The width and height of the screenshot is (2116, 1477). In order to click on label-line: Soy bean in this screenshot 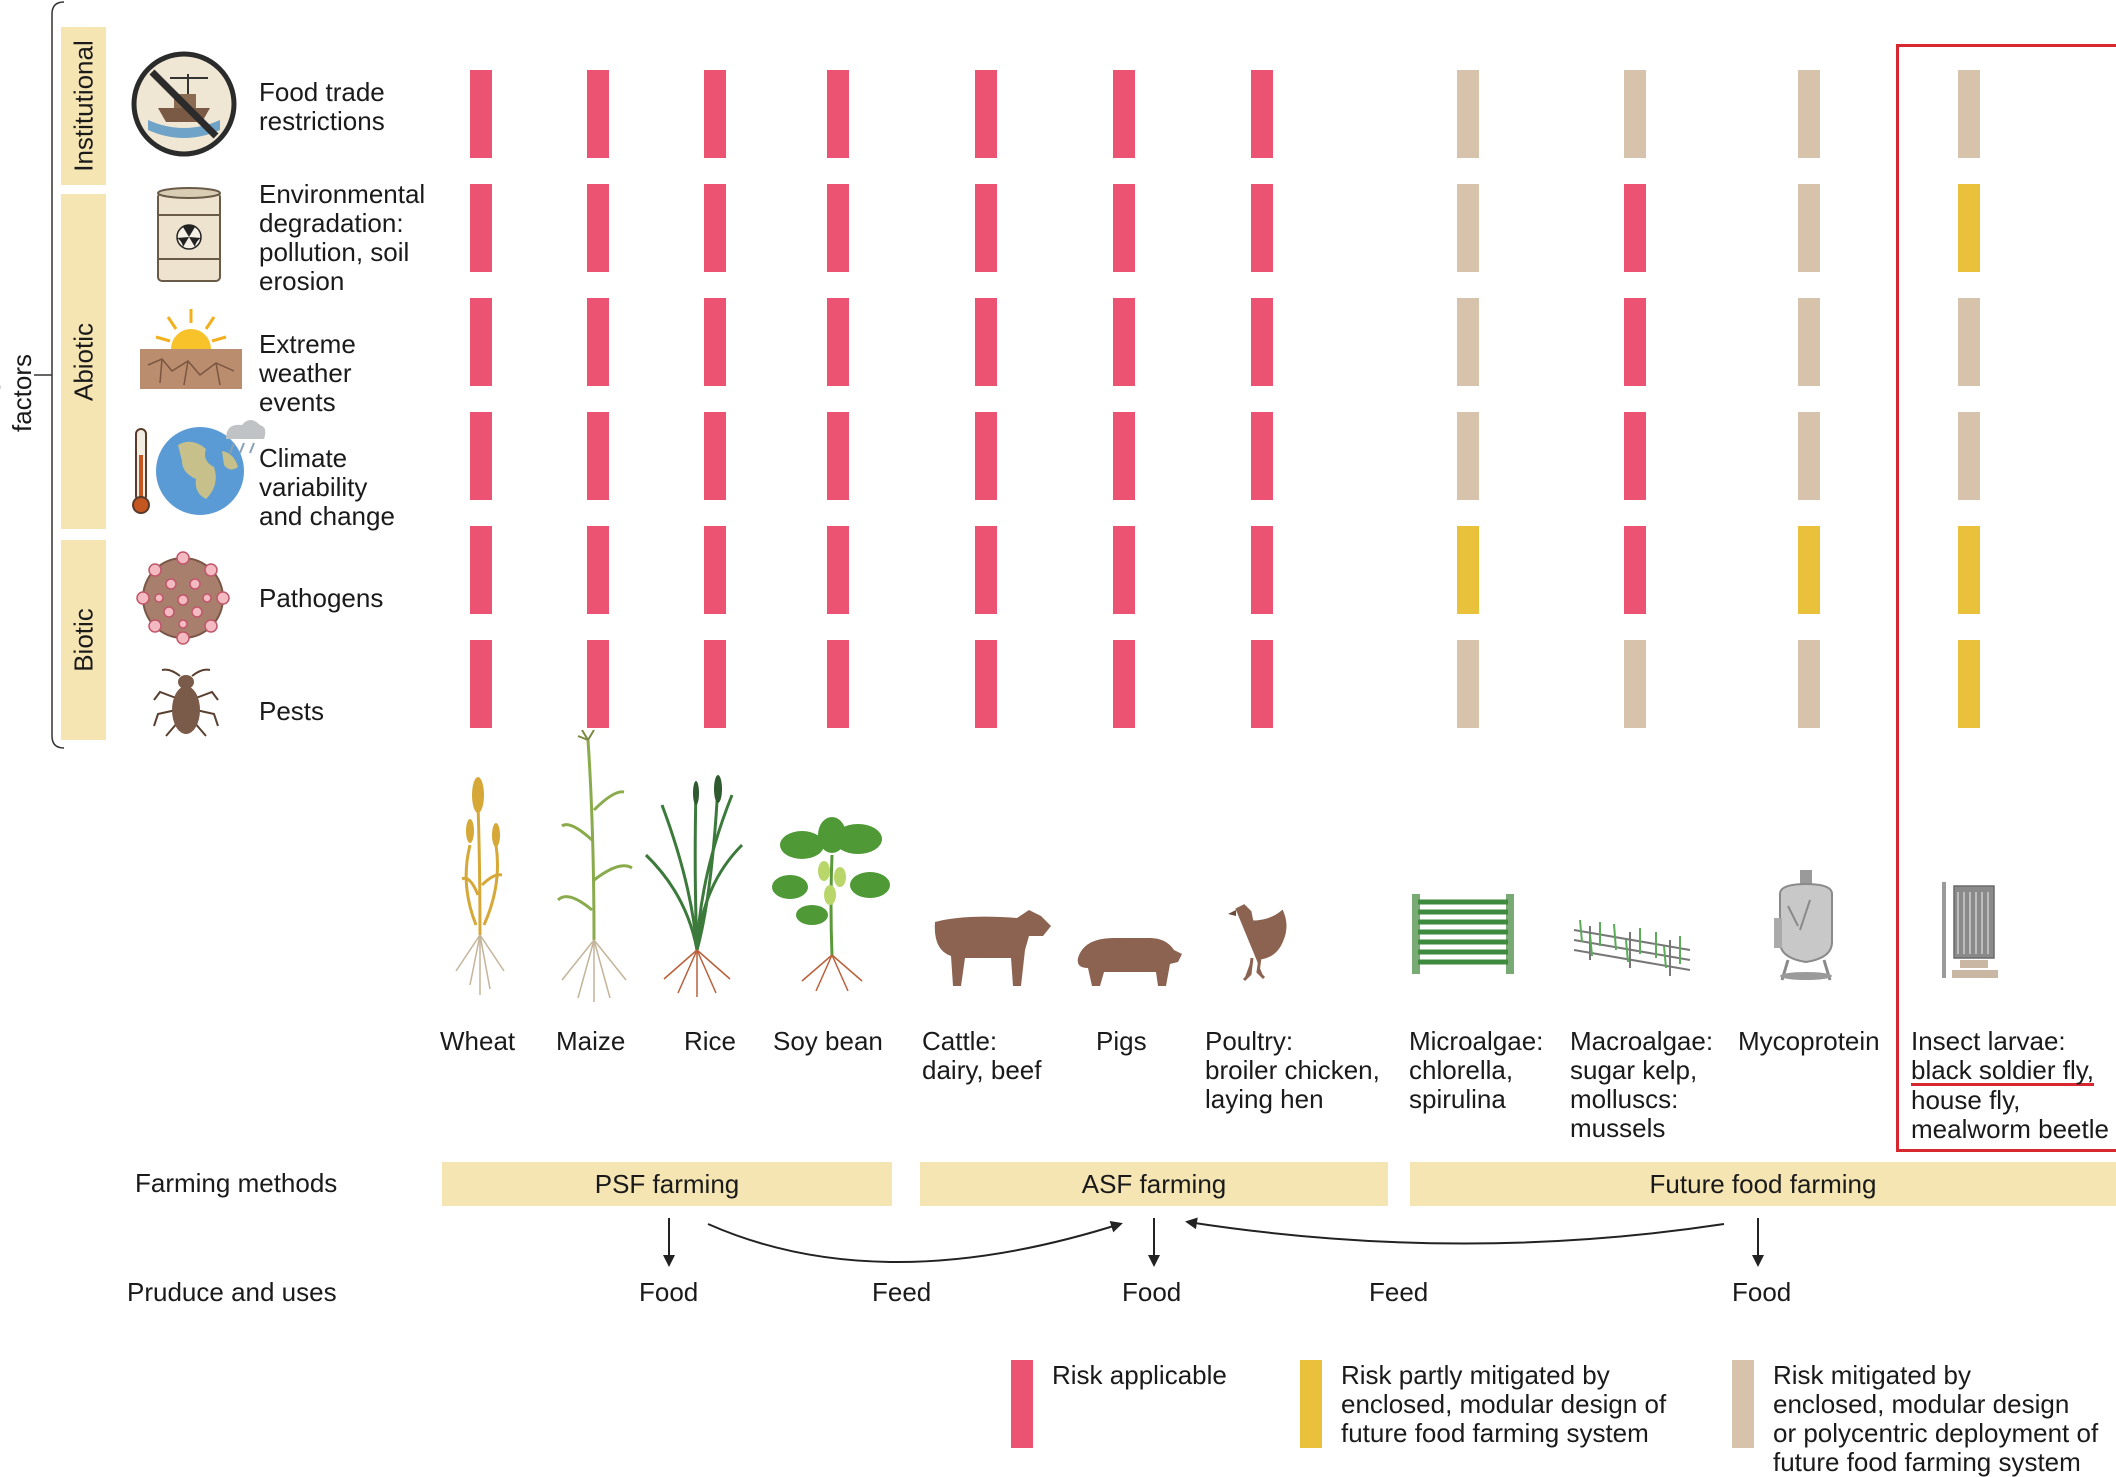, I will do `click(828, 1041)`.